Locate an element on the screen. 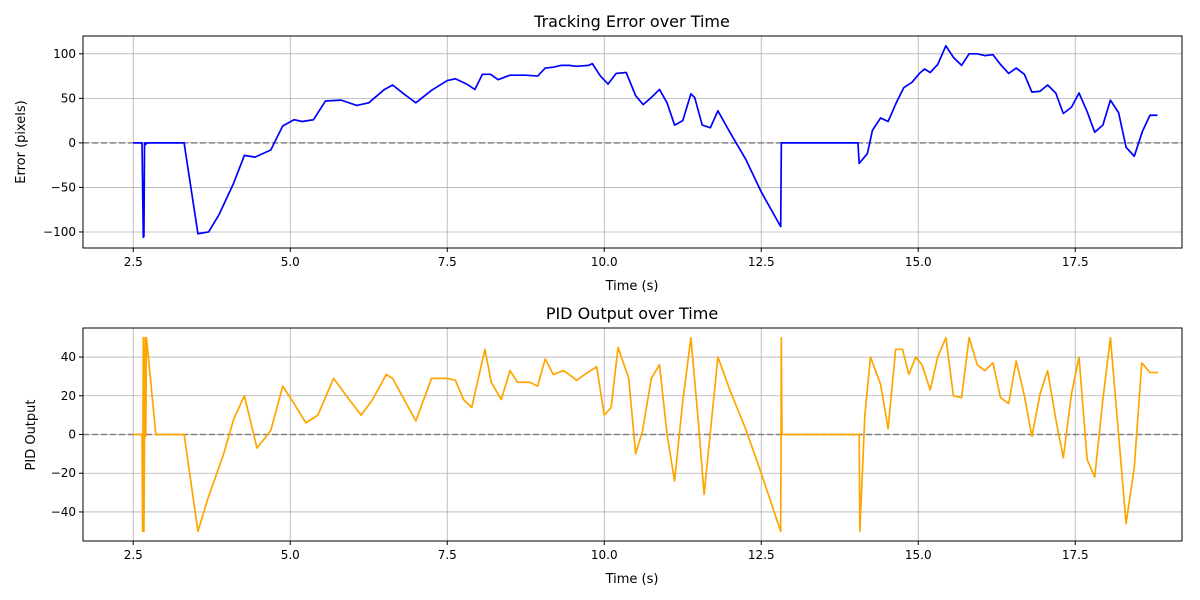 The width and height of the screenshot is (1200, 600). y-axis-ticks: −100 −50 0 50 100 is located at coordinates (63, 143).